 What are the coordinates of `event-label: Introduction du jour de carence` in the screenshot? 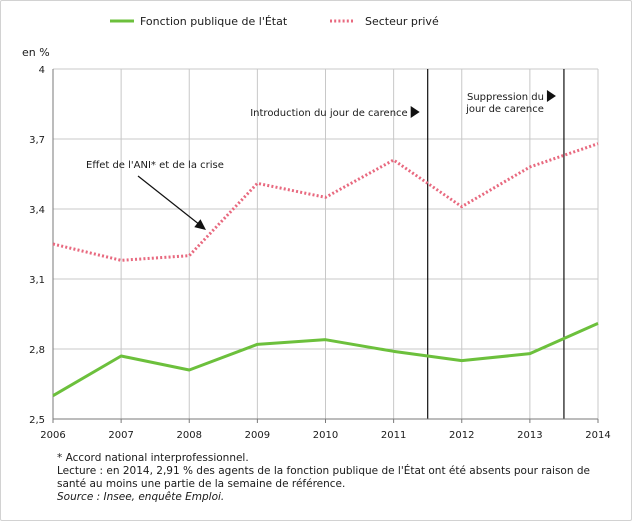 It's located at (328, 113).